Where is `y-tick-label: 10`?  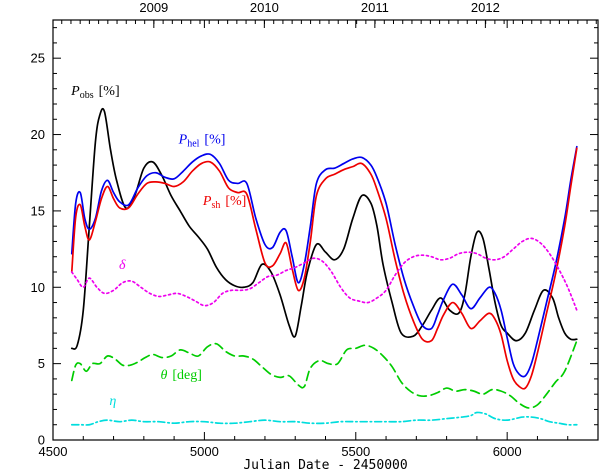
y-tick-label: 10 is located at coordinates (38, 287).